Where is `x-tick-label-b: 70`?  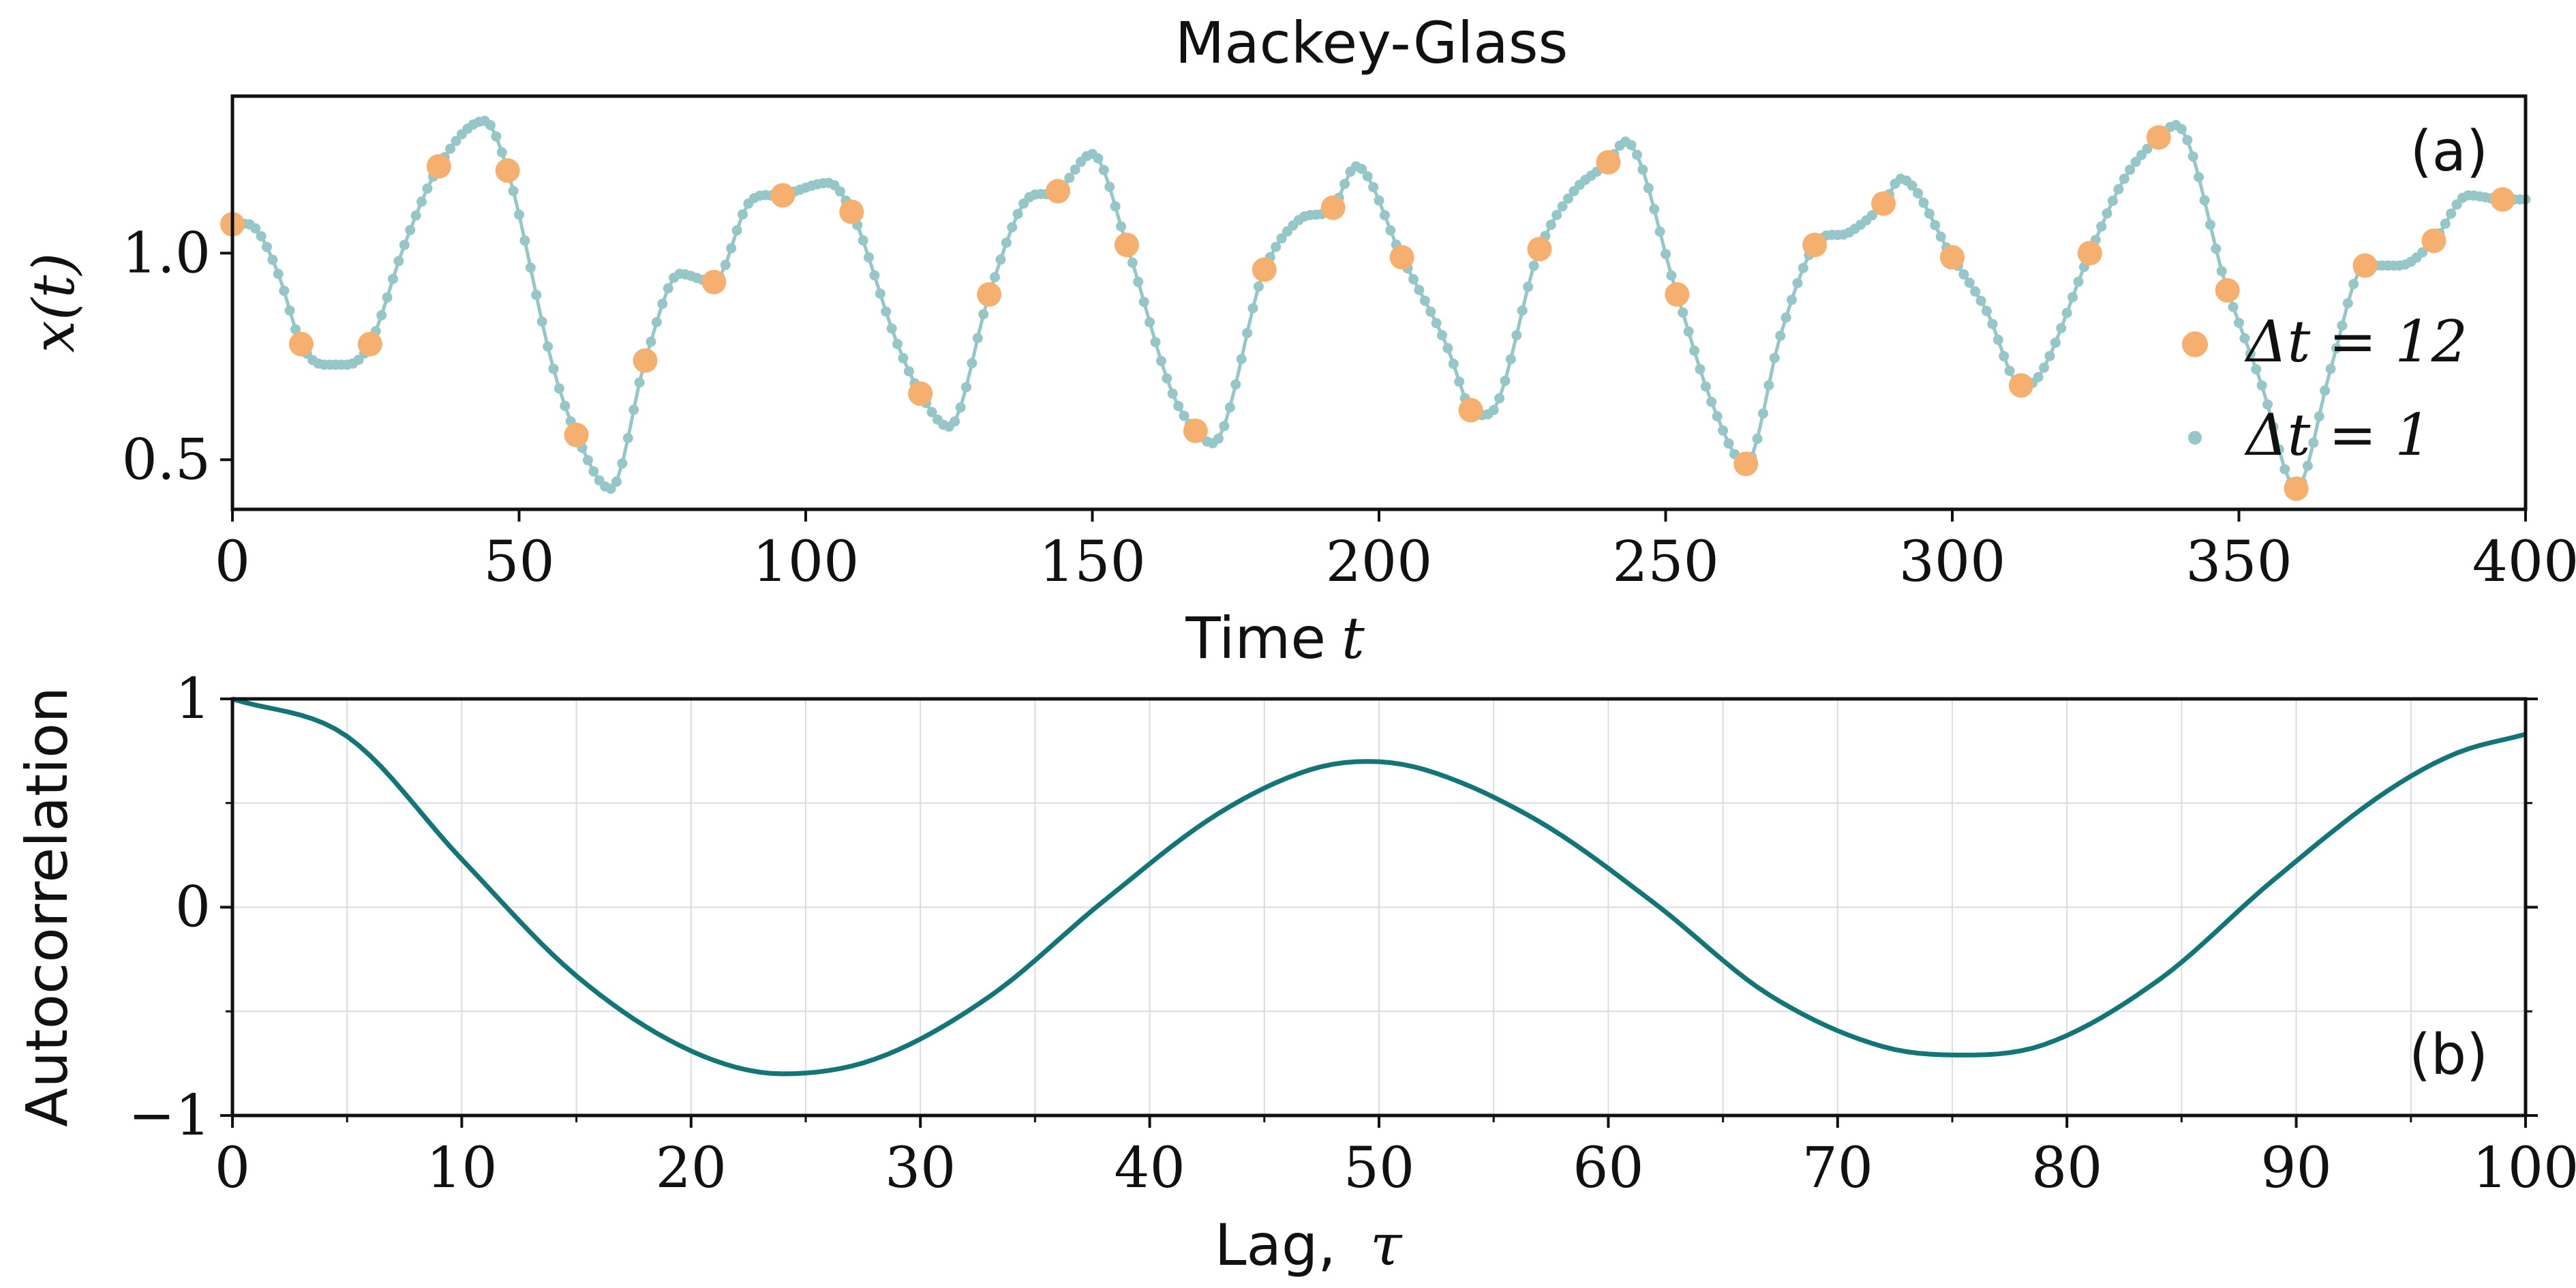 x-tick-label-b: 70 is located at coordinates (1837, 1168).